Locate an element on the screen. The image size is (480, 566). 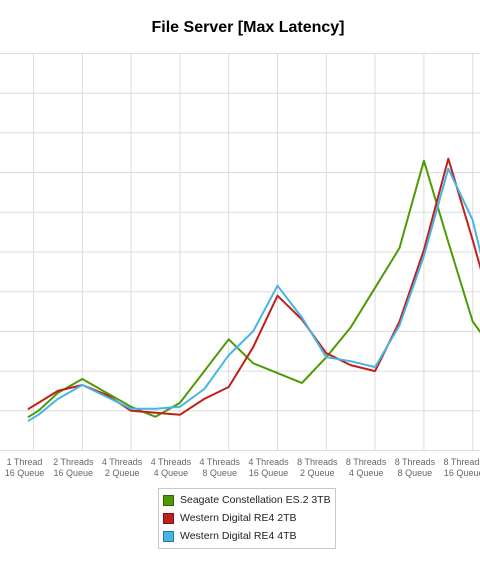
x-tick-label: 4 Threads 16 Queue is located at coordinates (268, 467).